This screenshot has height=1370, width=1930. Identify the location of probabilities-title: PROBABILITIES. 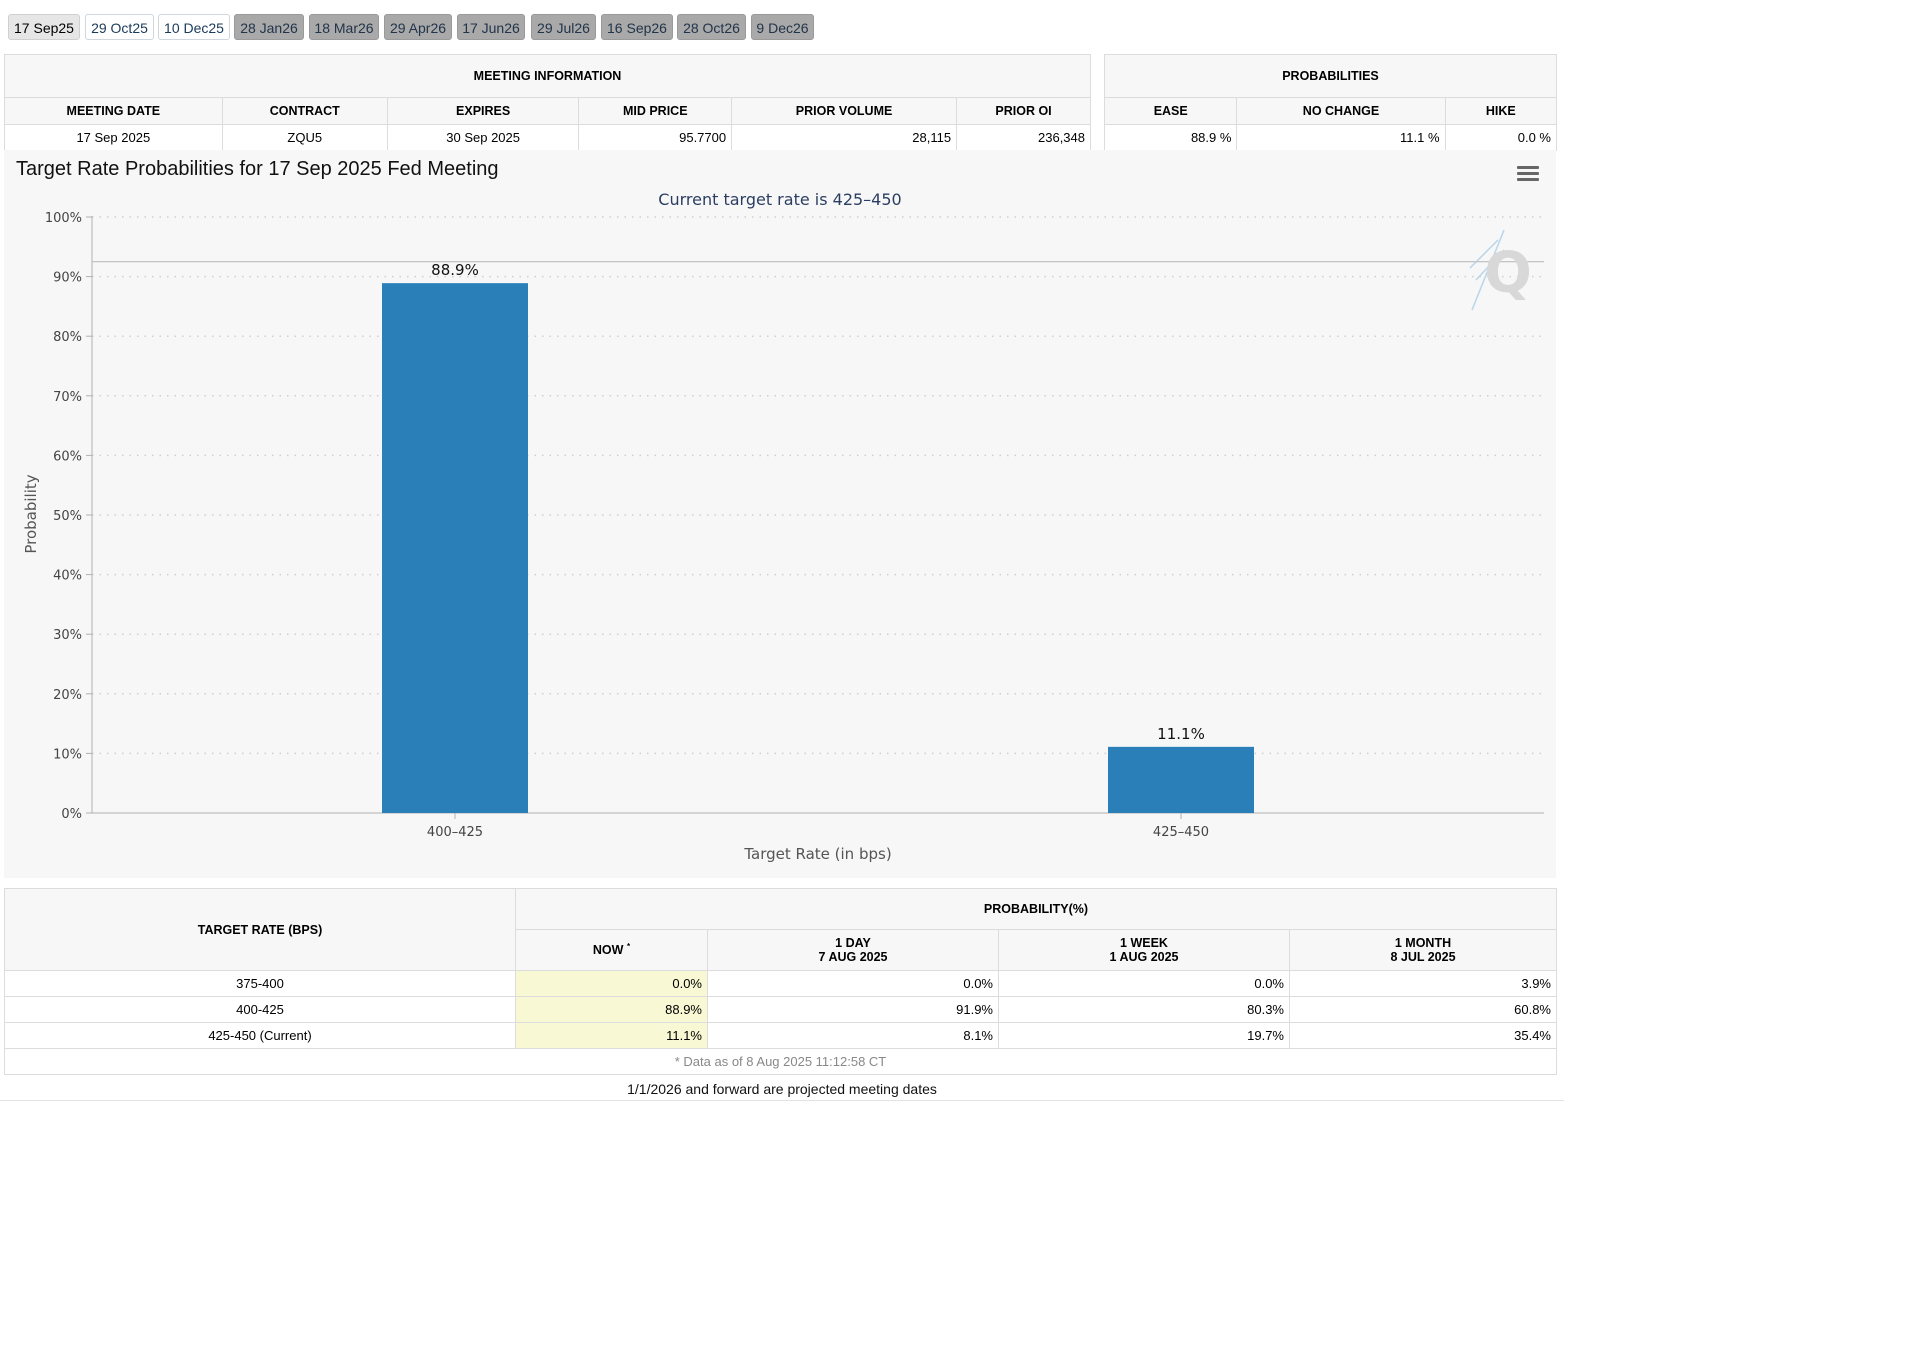
(1330, 76).